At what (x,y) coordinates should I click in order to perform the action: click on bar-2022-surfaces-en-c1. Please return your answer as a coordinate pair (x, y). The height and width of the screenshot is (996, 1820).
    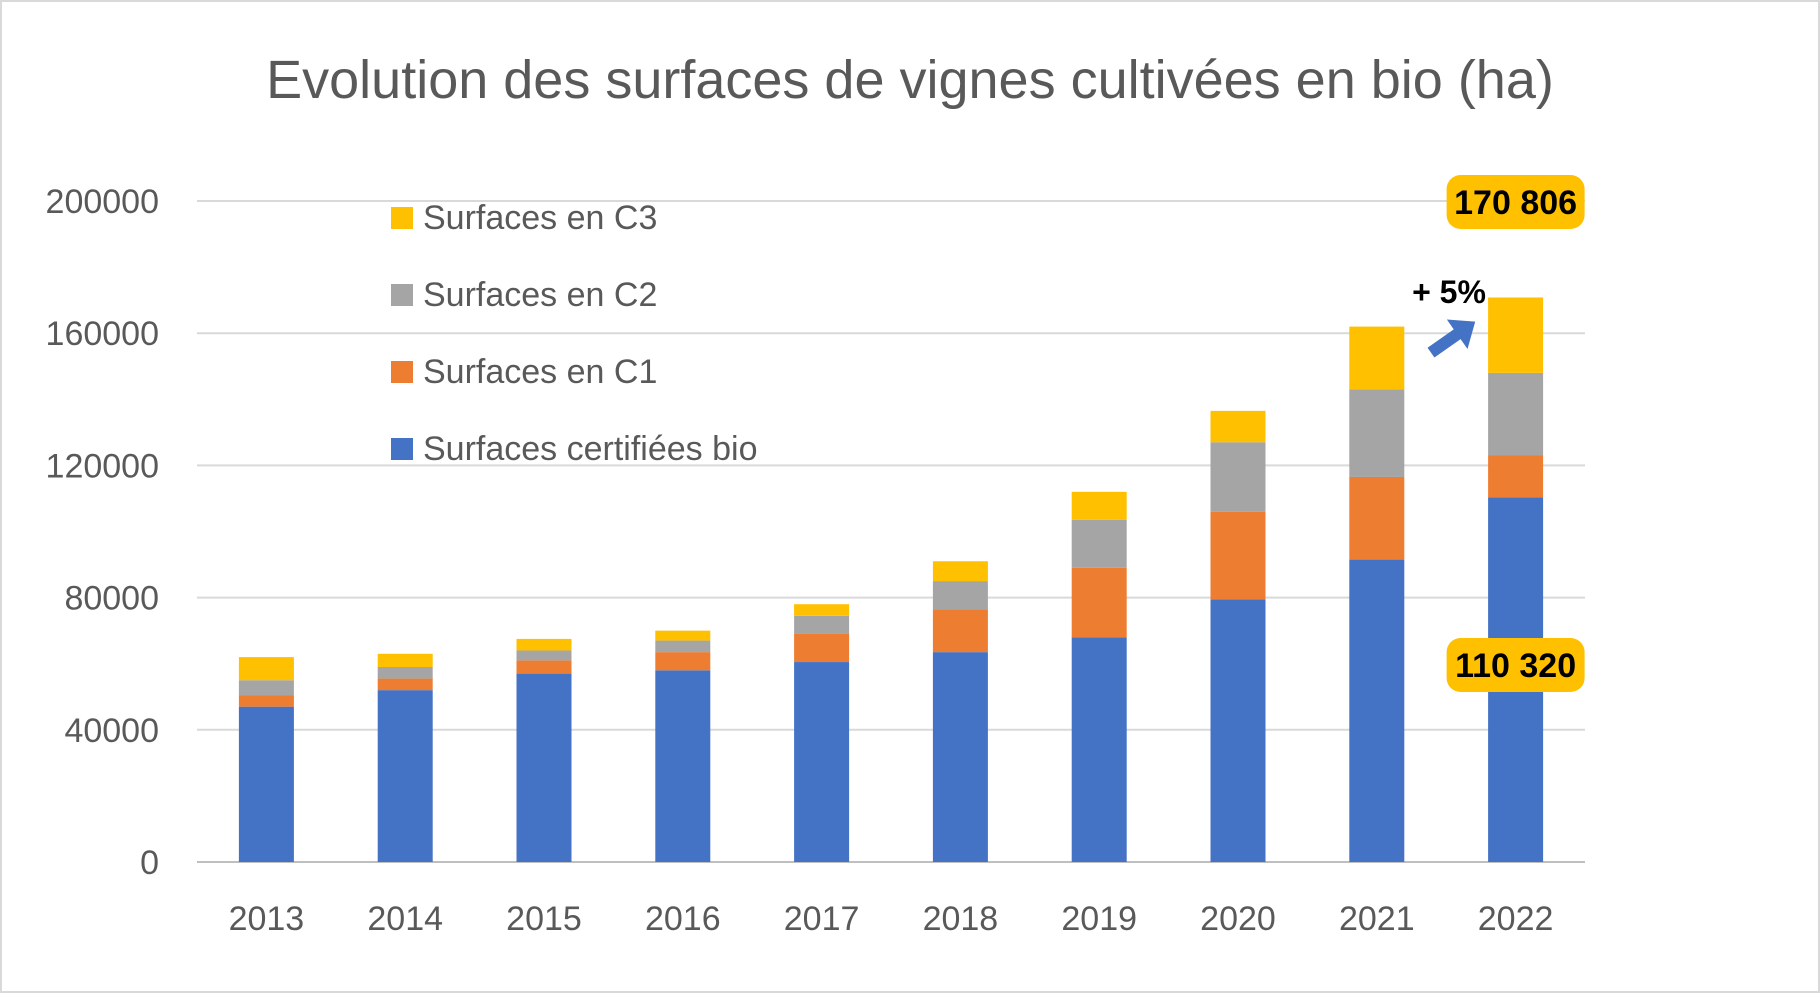
    Looking at the image, I should click on (1516, 476).